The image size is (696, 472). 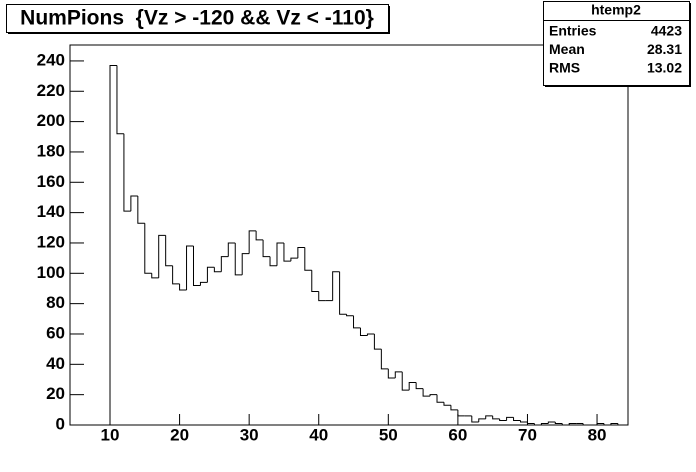 What do you see at coordinates (616, 10) in the screenshot?
I see `stats-title: htemp2` at bounding box center [616, 10].